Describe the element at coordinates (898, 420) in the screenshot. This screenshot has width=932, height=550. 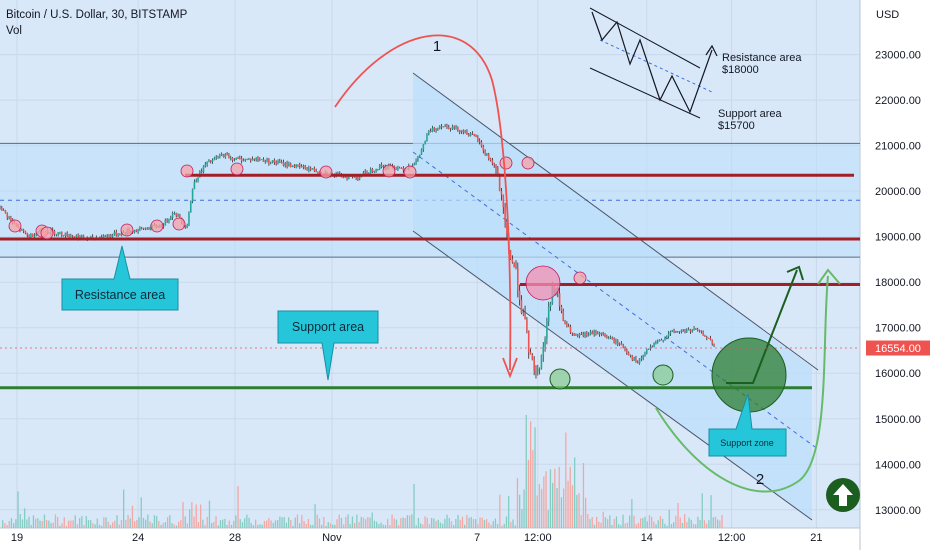
I see `price-tick-label: 15000.00` at that location.